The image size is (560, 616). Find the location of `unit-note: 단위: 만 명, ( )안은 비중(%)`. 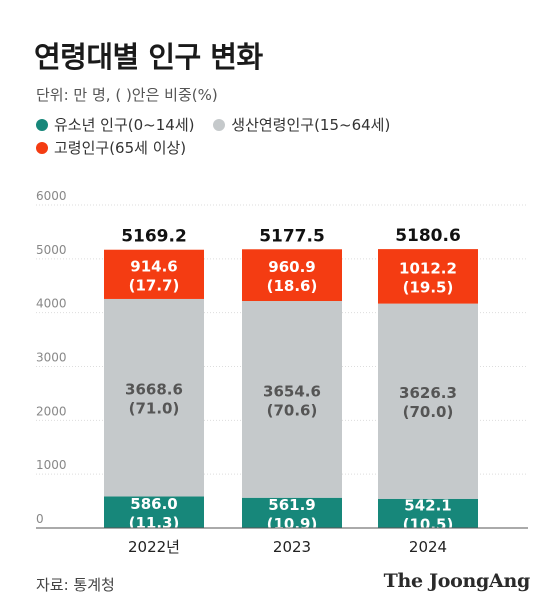

unit-note: 단위: 만 명, ( )안은 비중(%) is located at coordinates (127, 95).